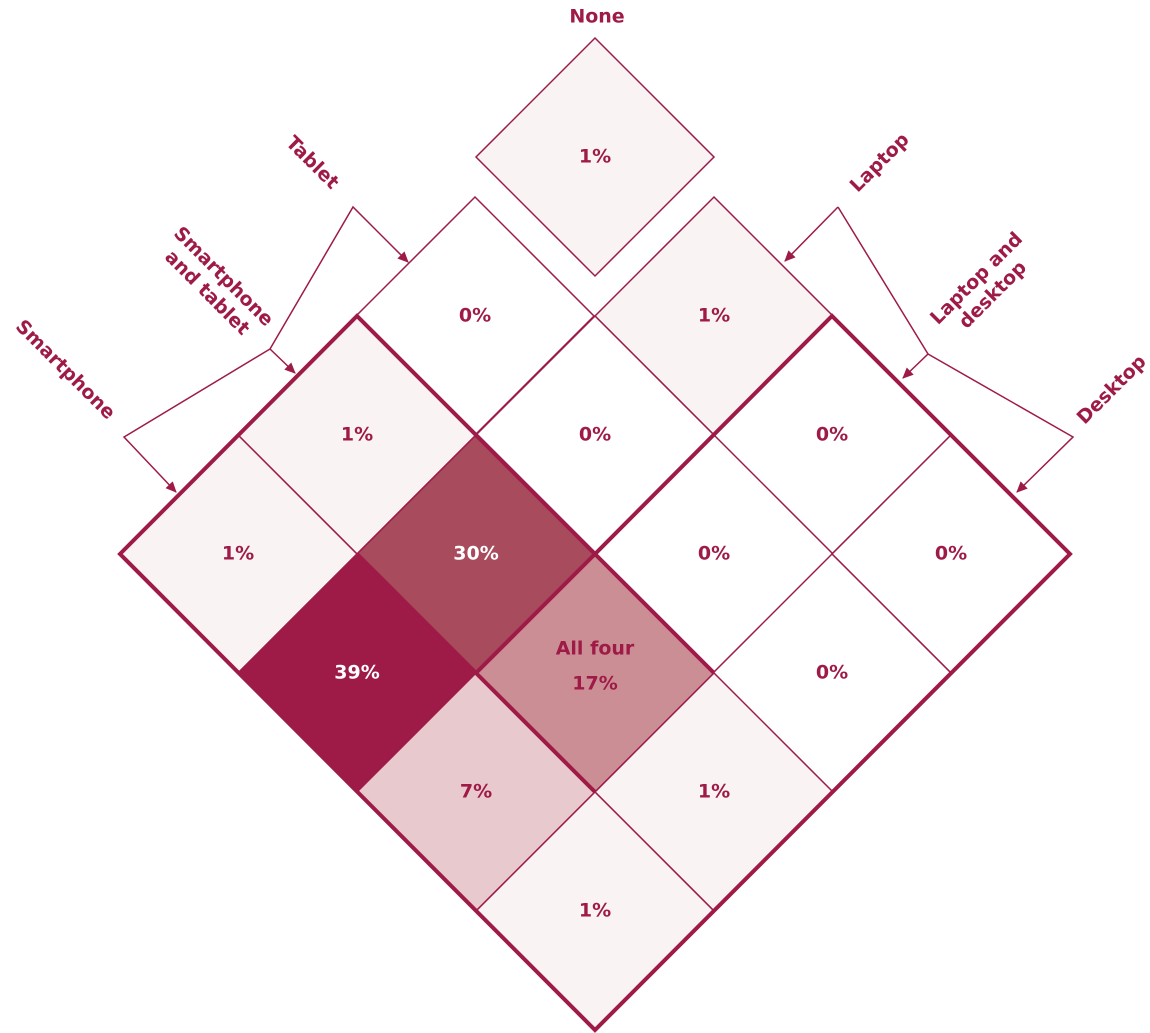  I want to click on group-label: Desktop, so click(1111, 390).